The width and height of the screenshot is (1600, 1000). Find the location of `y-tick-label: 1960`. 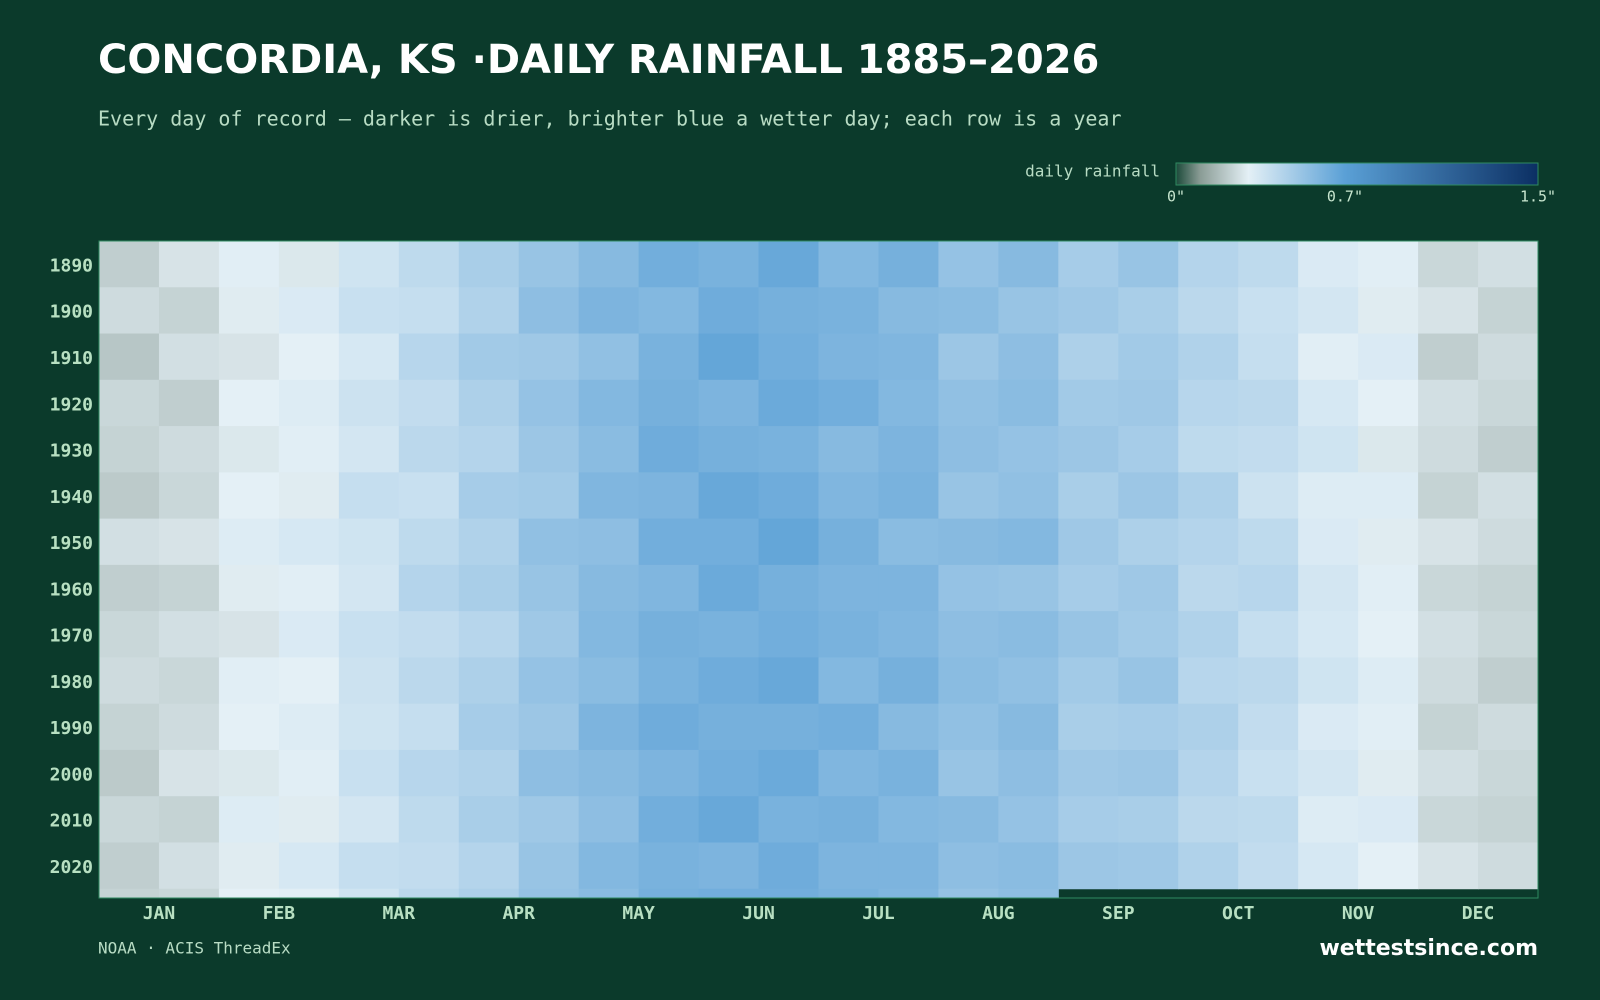

y-tick-label: 1960 is located at coordinates (71, 589).